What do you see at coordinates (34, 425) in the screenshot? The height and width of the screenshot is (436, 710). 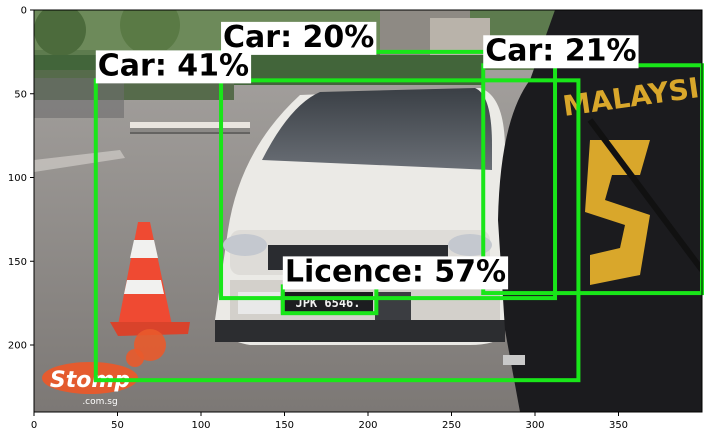 I see `x-tick-label: 0` at bounding box center [34, 425].